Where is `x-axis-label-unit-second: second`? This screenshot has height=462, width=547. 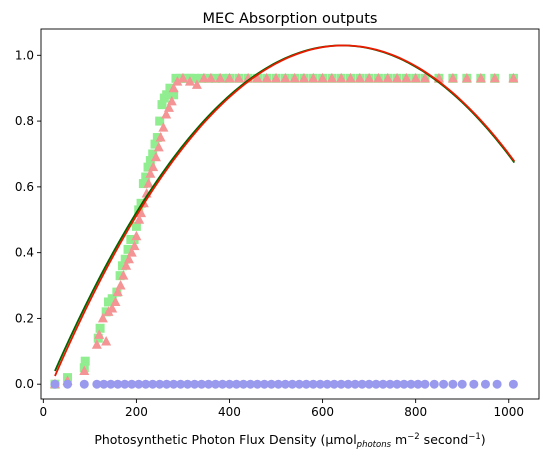 x-axis-label-unit-second: second is located at coordinates (444, 439).